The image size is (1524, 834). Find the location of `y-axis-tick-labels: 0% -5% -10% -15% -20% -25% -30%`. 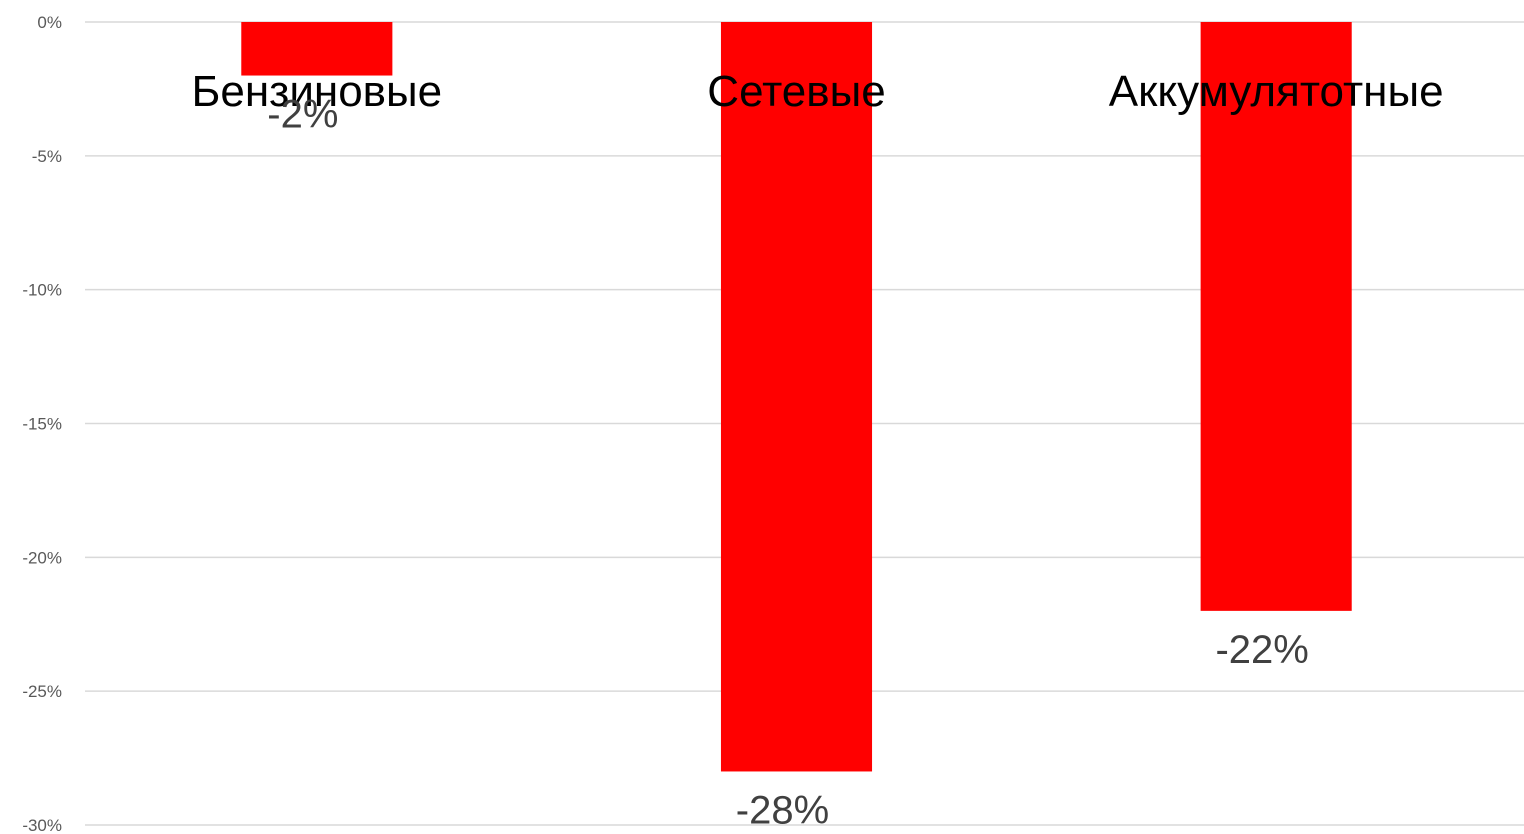

y-axis-tick-labels: 0% -5% -10% -15% -20% -25% -30% is located at coordinates (42, 423).